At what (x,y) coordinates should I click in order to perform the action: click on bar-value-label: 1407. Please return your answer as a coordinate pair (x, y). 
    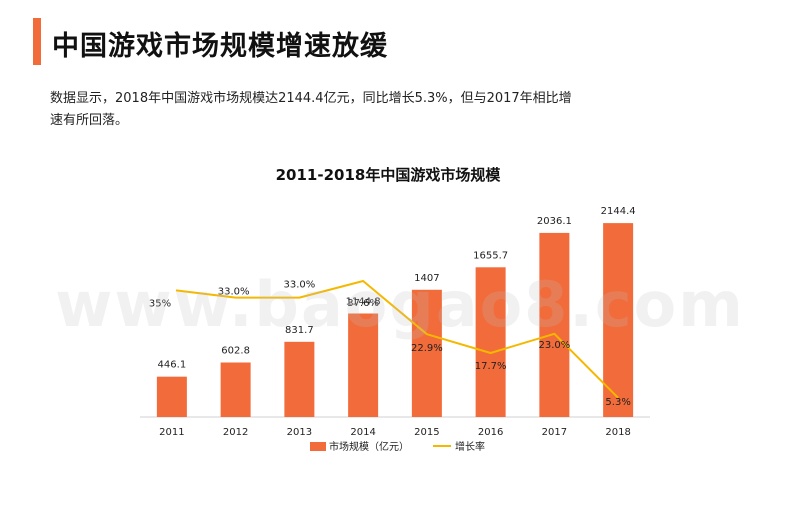
    Looking at the image, I should click on (426, 278).